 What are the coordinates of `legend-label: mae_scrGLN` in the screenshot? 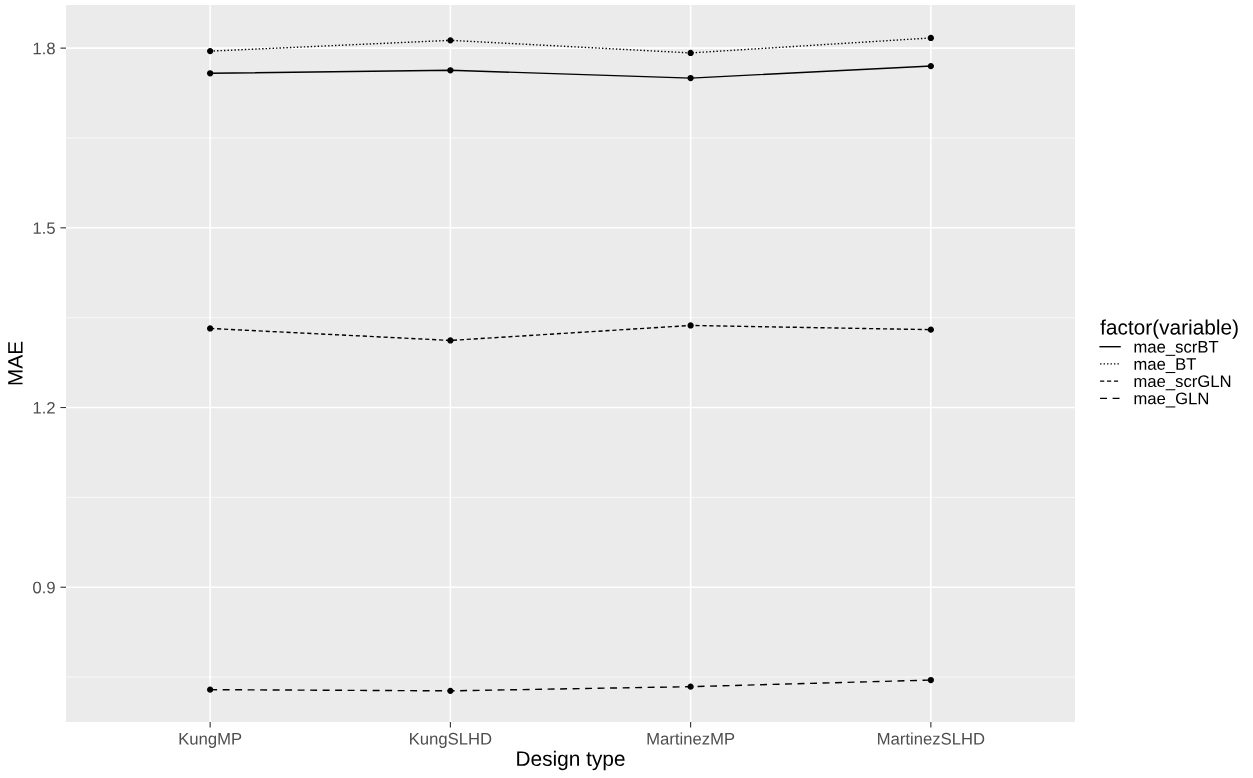 It's located at (1182, 383).